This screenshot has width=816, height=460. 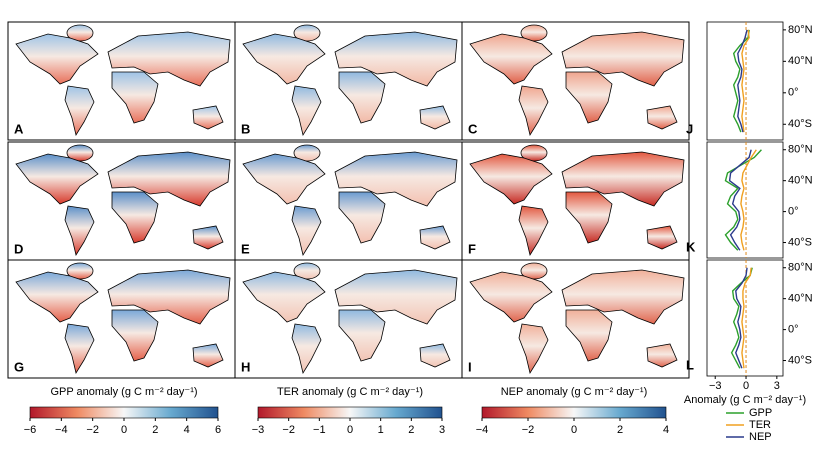 I want to click on colorbar-tick-label: 6, so click(x=218, y=430).